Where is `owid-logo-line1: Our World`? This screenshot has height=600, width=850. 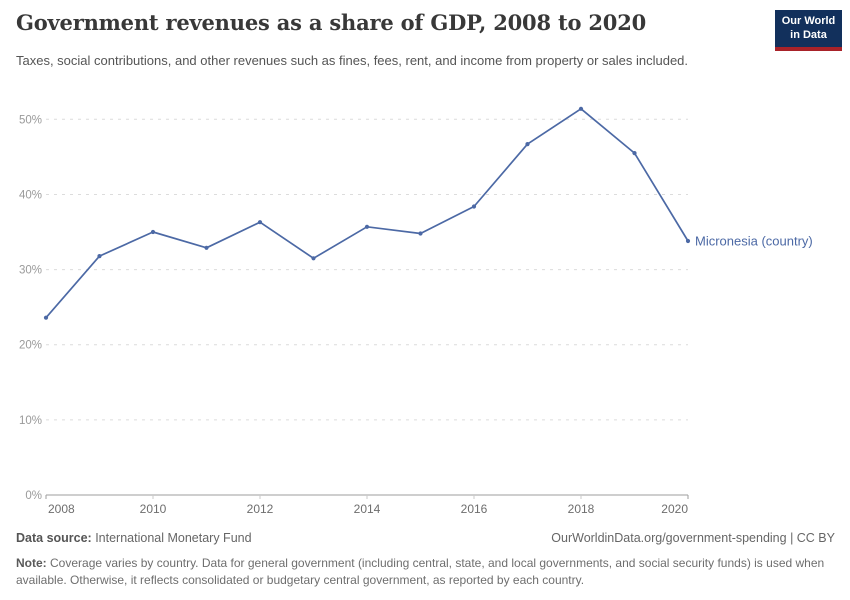 owid-logo-line1: Our World is located at coordinates (808, 21).